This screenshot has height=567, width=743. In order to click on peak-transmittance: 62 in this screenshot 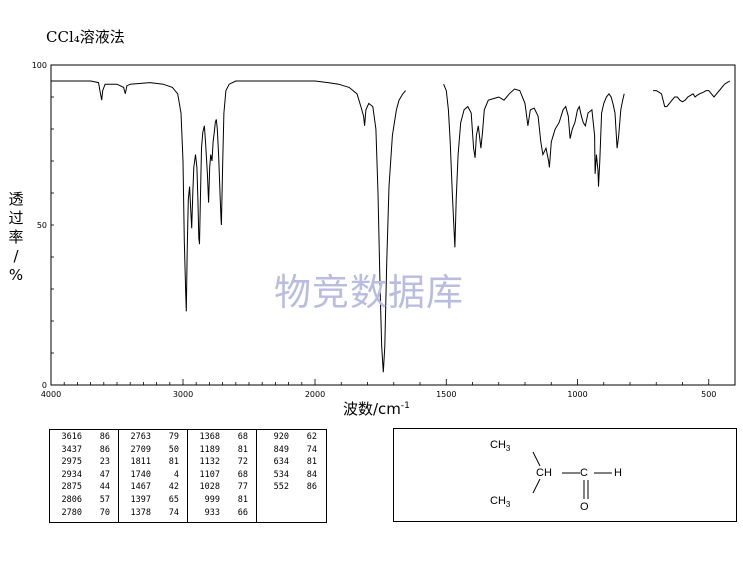, I will do `click(311, 437)`.